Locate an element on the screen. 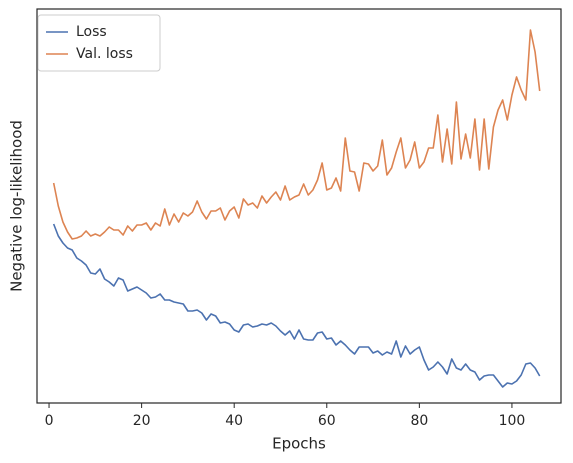 This screenshot has height=463, width=573. x-tick-label: 60 is located at coordinates (327, 421).